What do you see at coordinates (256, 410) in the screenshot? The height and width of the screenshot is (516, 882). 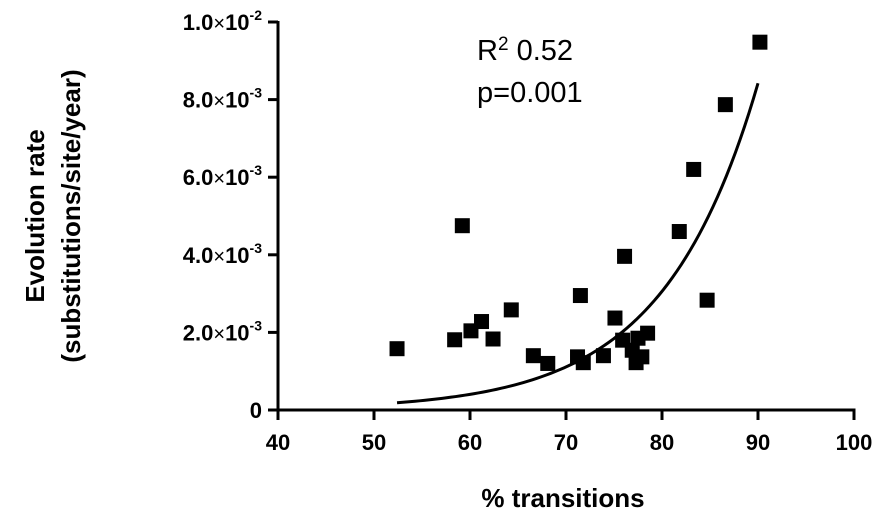 I see `y-tick-label: 0` at bounding box center [256, 410].